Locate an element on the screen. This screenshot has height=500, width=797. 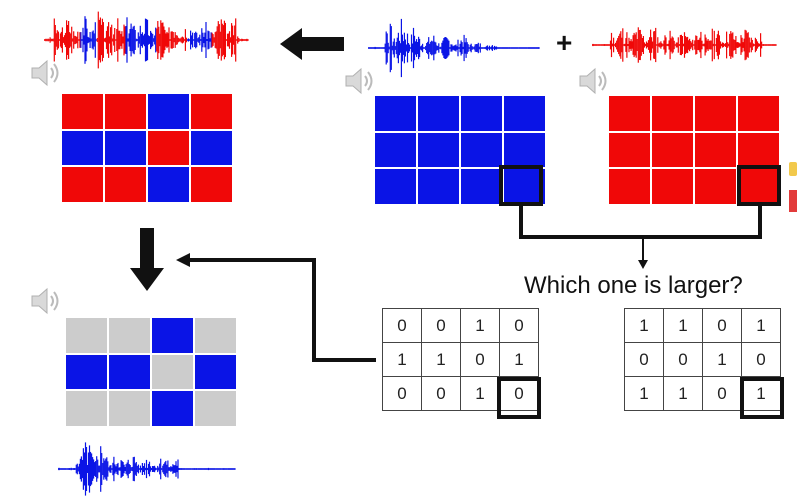
speech-waveform is located at coordinates (454, 48).